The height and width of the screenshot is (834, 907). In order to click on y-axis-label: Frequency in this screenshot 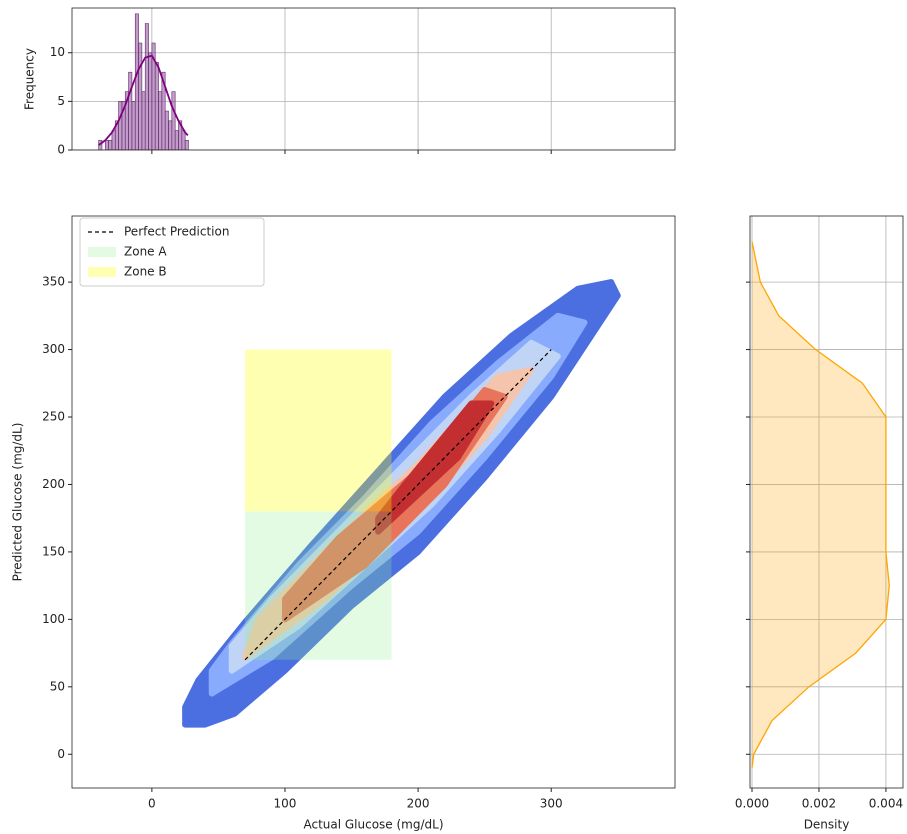, I will do `click(30, 79)`.